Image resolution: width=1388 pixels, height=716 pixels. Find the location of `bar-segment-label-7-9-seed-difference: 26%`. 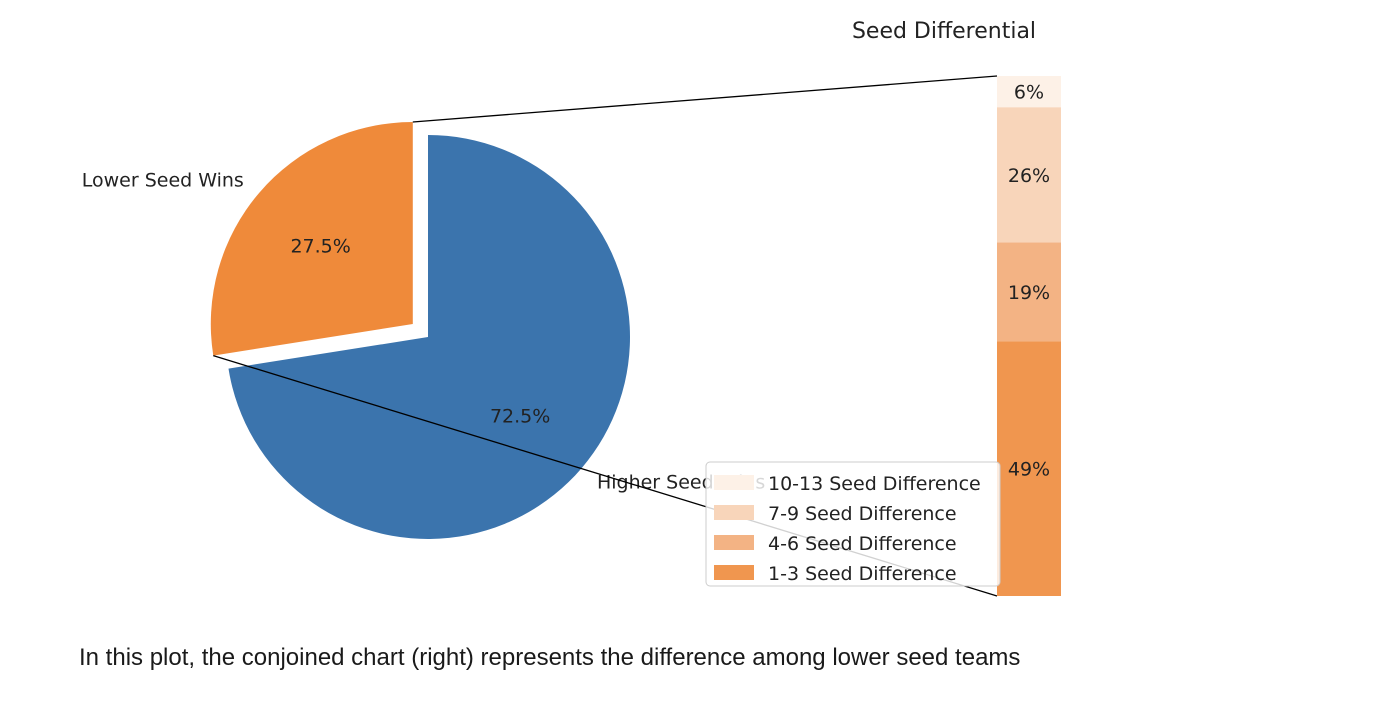

bar-segment-label-7-9-seed-difference: 26% is located at coordinates (1029, 176).